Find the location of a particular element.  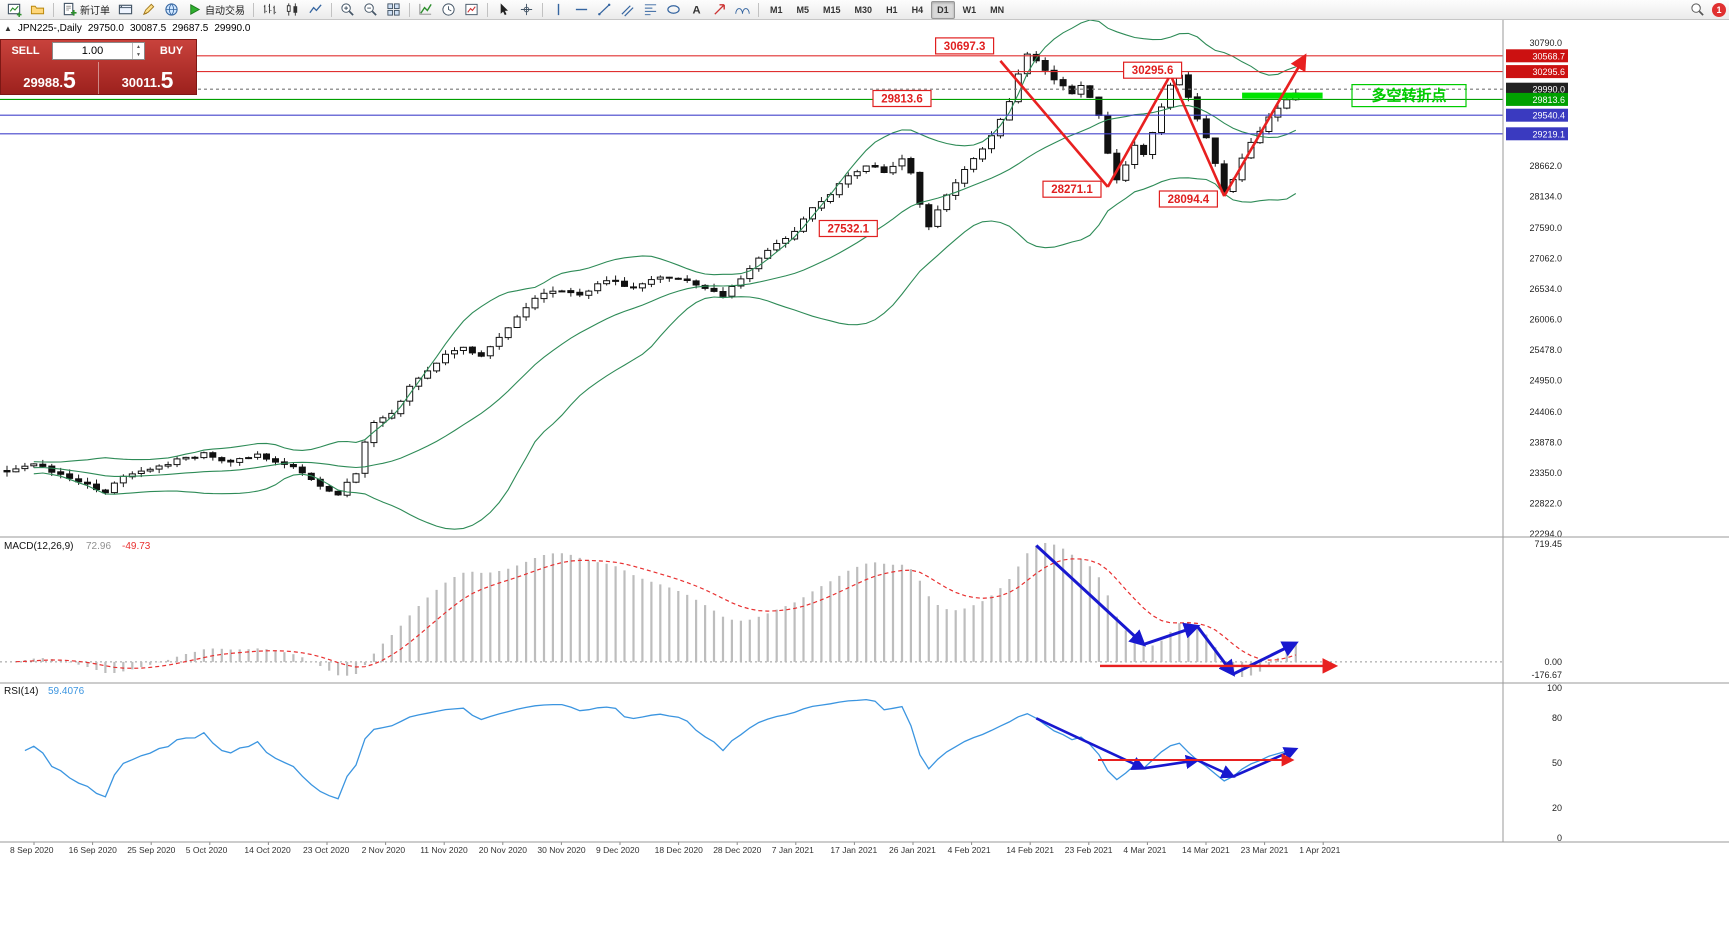

cursor-button is located at coordinates (503, 10).